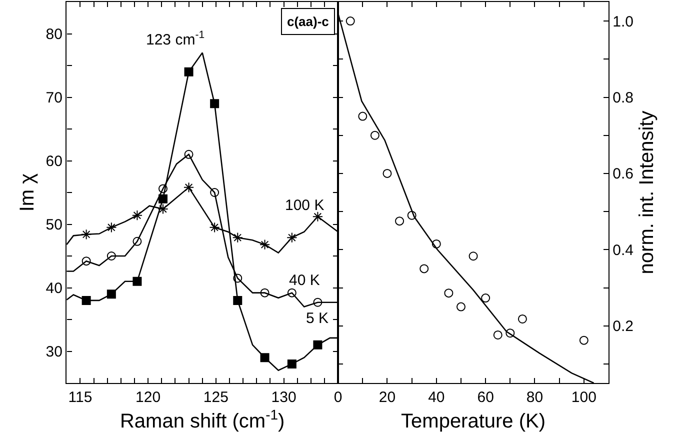 This screenshot has width=696, height=439. I want to click on legend-label: 40 K, so click(304, 280).